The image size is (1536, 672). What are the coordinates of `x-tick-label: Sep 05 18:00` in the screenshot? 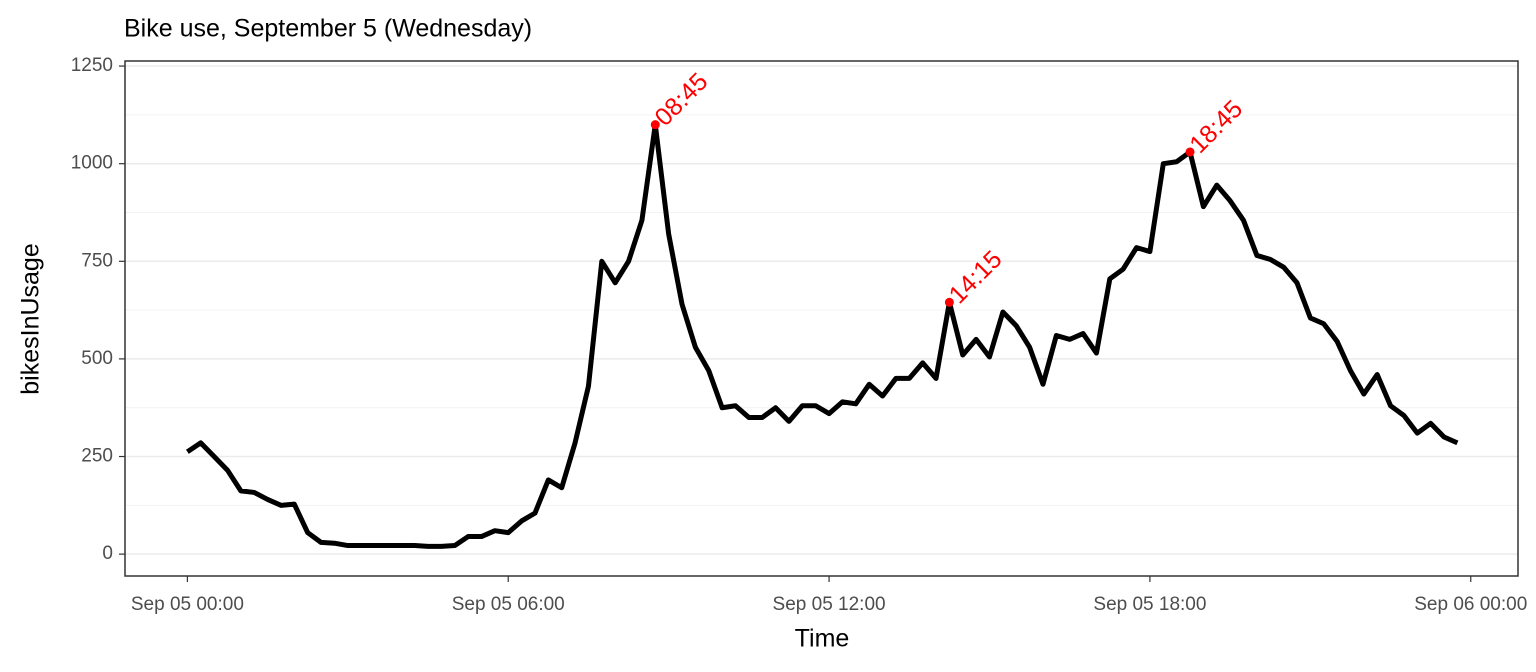 It's located at (1149, 604).